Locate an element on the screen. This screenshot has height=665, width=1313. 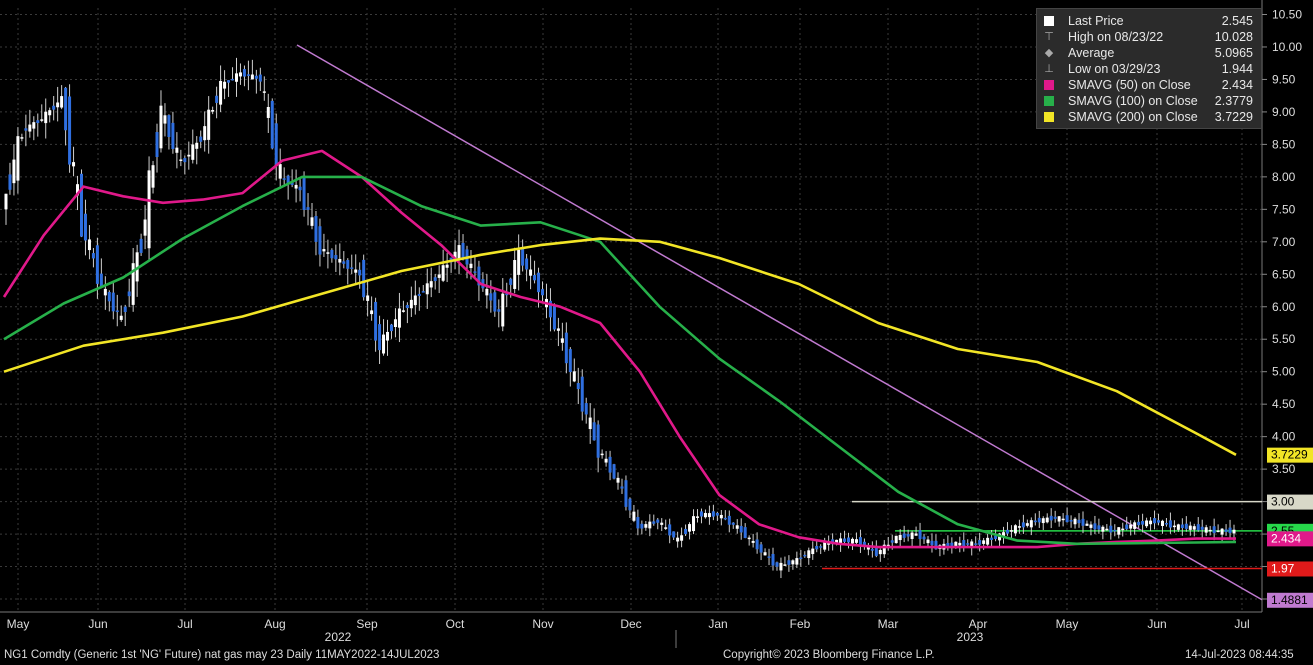
footer-center: Copyright© 2023 Bloomberg Finance L.P. is located at coordinates (829, 655).